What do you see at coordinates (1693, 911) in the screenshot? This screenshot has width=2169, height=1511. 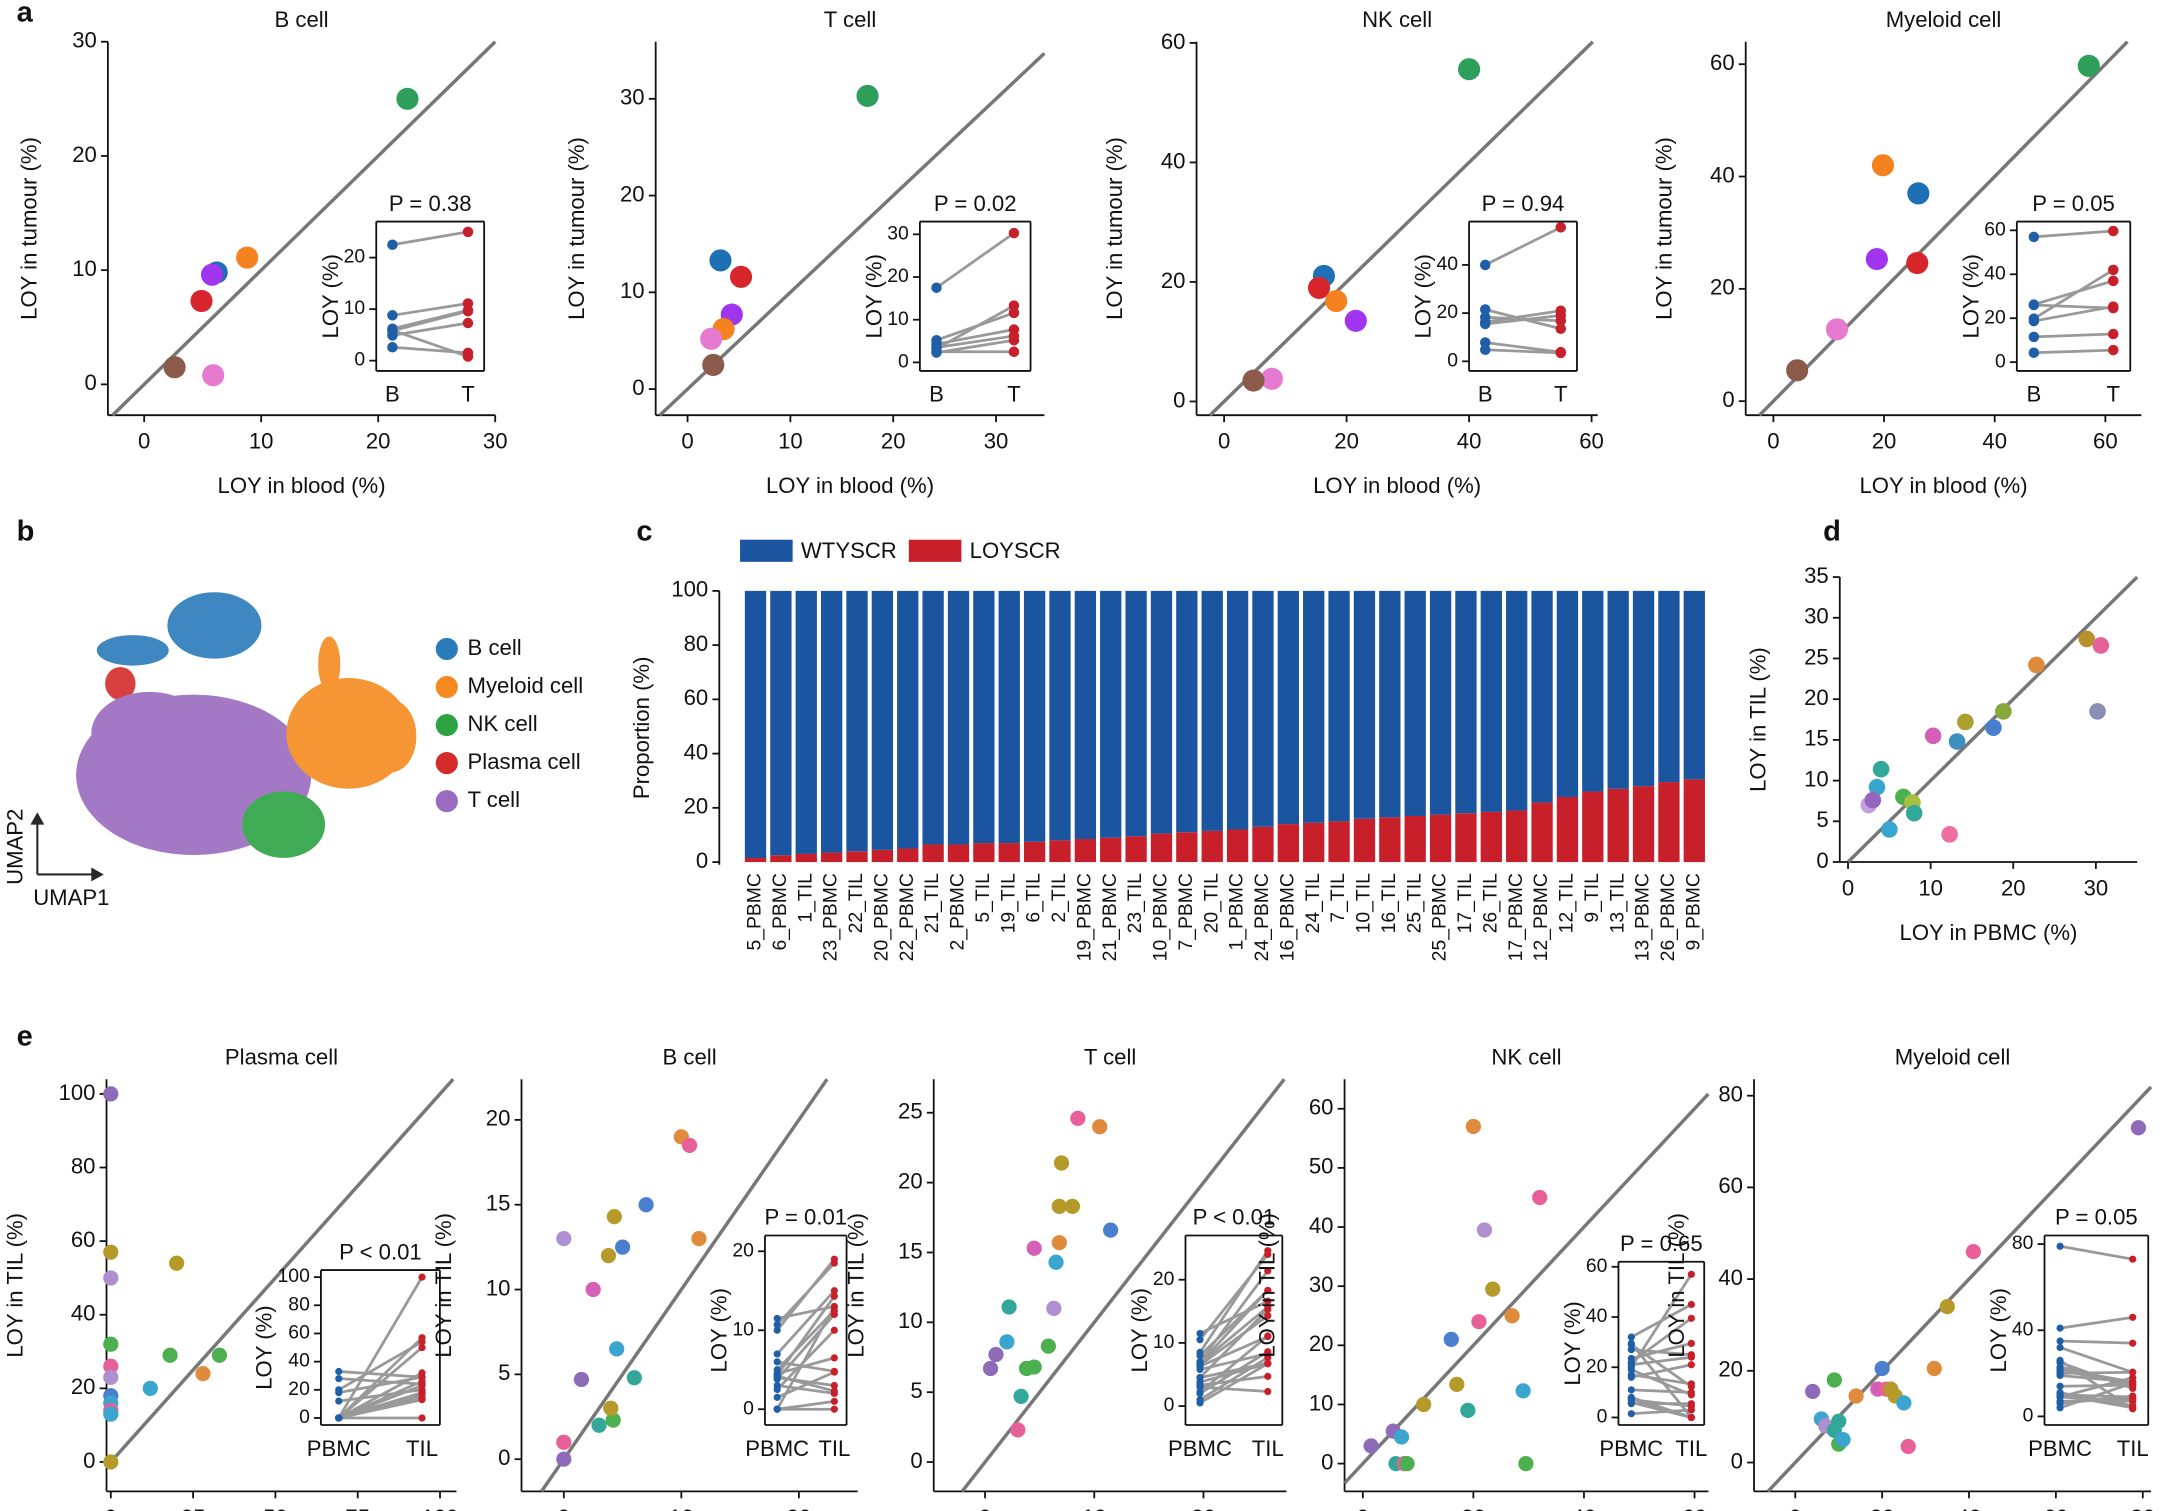 I see `x-tick-label: 9_PBMC` at bounding box center [1693, 911].